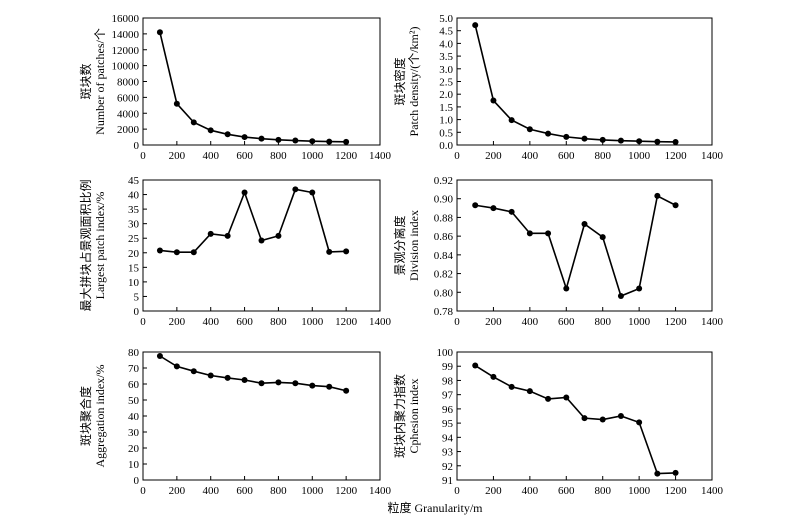 This screenshot has height=527, width=800. Describe the element at coordinates (446, 121) in the screenshot. I see `y-tick-label: 1.0` at that location.